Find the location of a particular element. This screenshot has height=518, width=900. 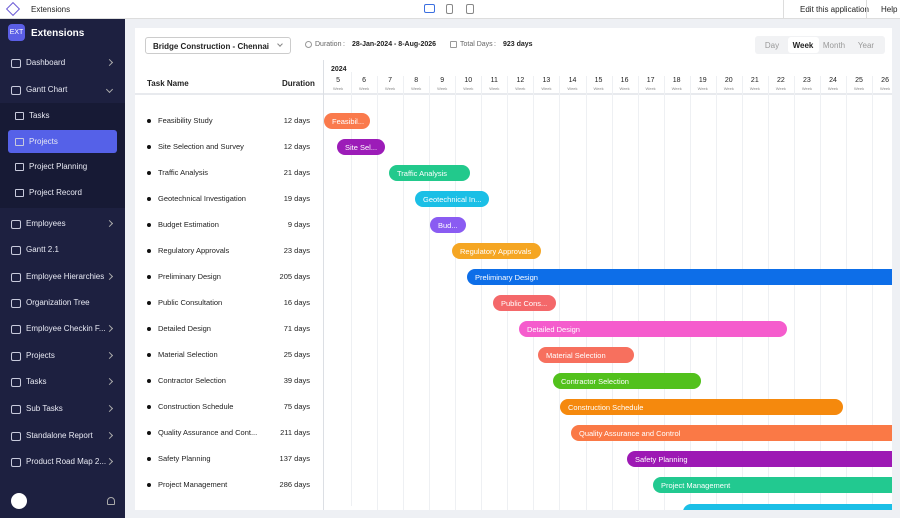

task-duration: 75 days is located at coordinates (296, 406).